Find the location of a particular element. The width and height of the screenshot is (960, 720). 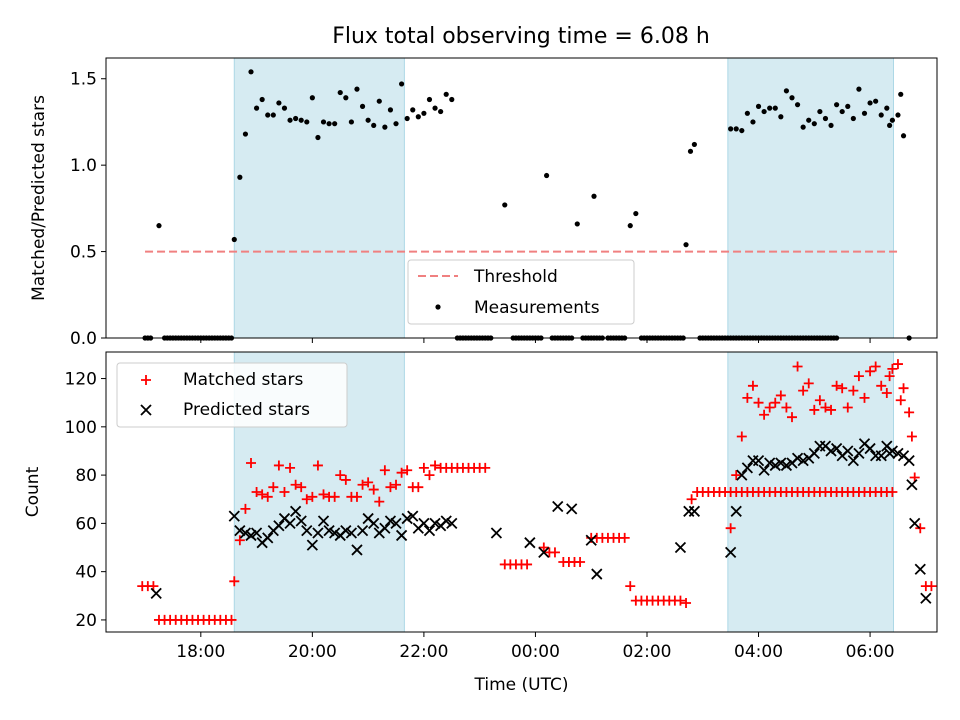

y-tick-label: 0.0 is located at coordinates (83, 339).